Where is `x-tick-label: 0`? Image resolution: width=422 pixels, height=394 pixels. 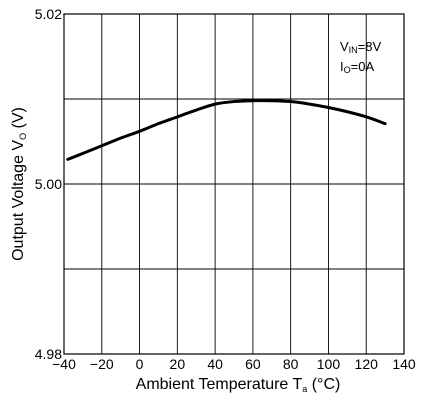 x-tick-label: 0 is located at coordinates (140, 364).